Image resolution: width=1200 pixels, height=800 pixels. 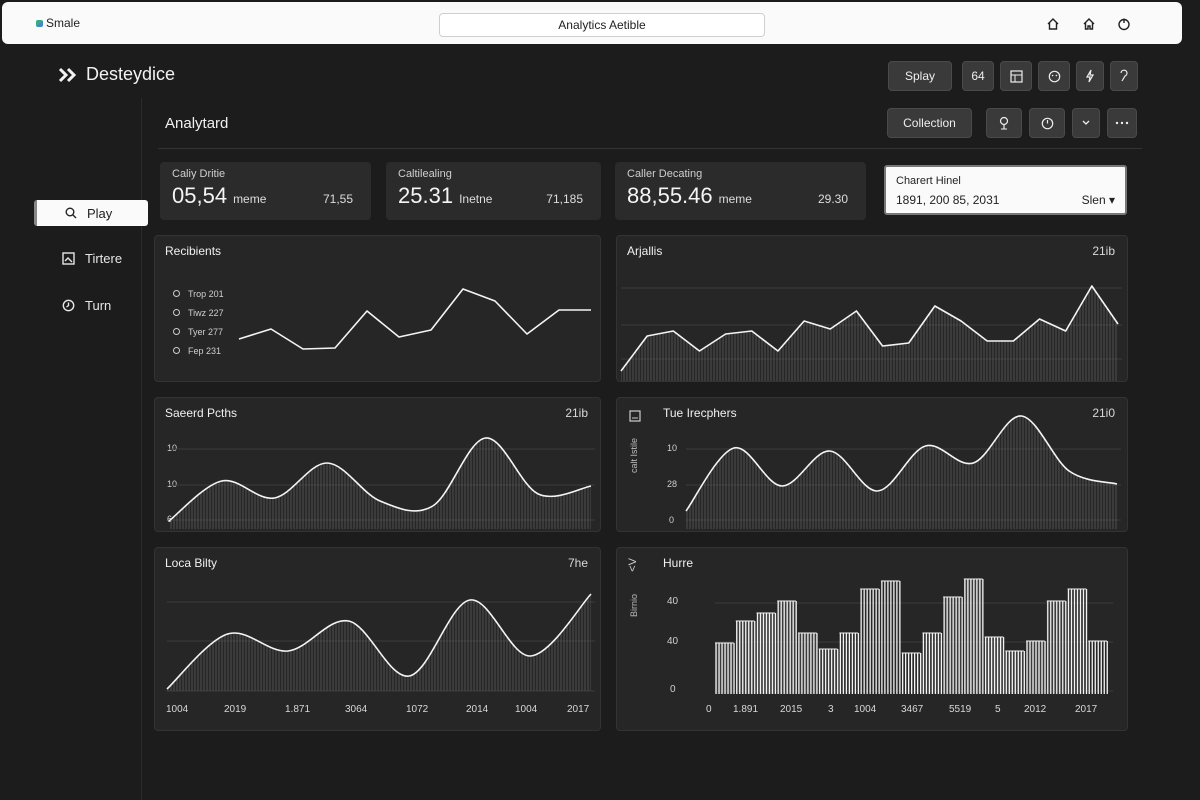 I want to click on splay-button: Splay, so click(x=920, y=76).